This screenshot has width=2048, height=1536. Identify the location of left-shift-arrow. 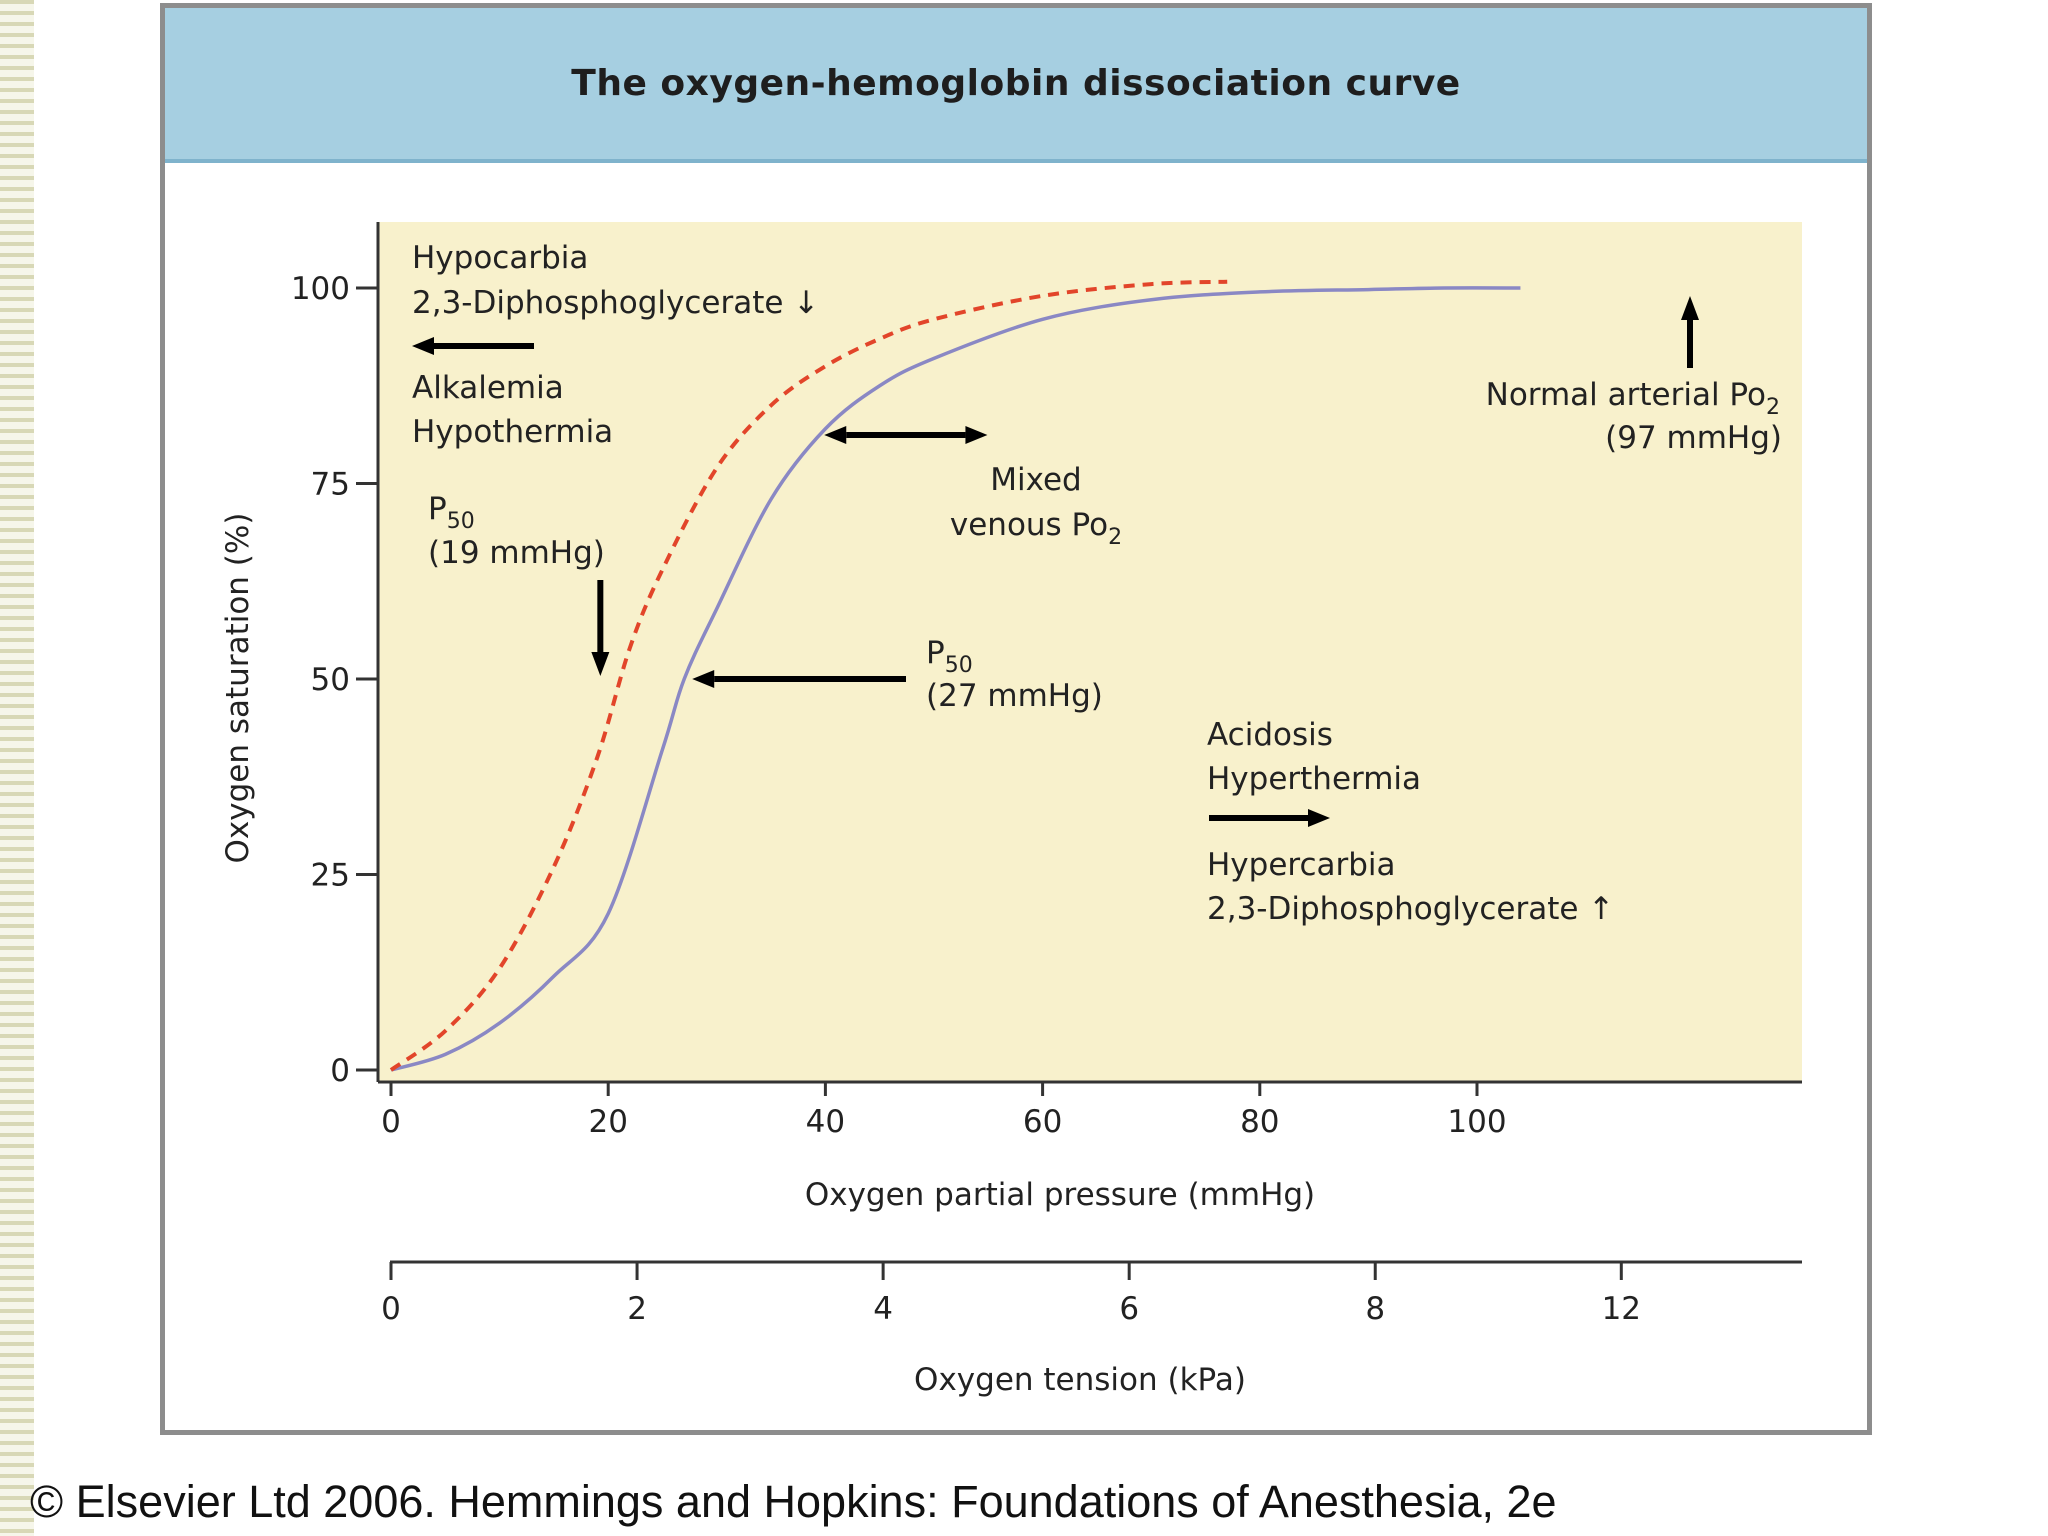
(473, 346).